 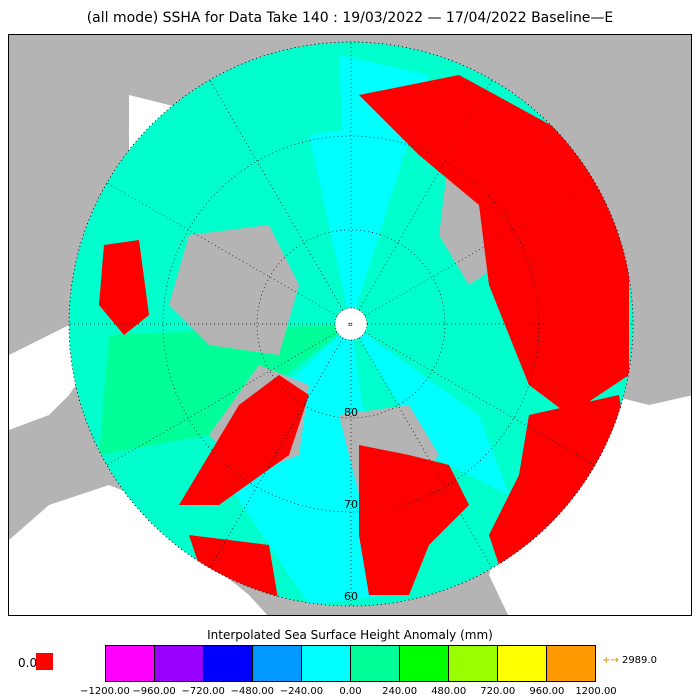 I want to click on color-scale-tick-label: 240.00, so click(x=400, y=691).